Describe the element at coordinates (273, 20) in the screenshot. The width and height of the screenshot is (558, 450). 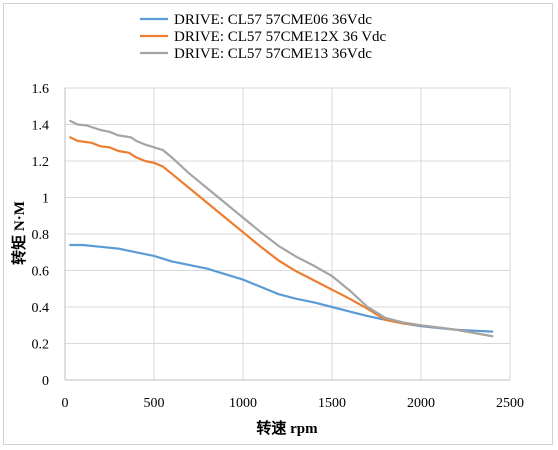
I see `legend-label-1: DRIVE: CL57 57CME06 36Vdc` at that location.